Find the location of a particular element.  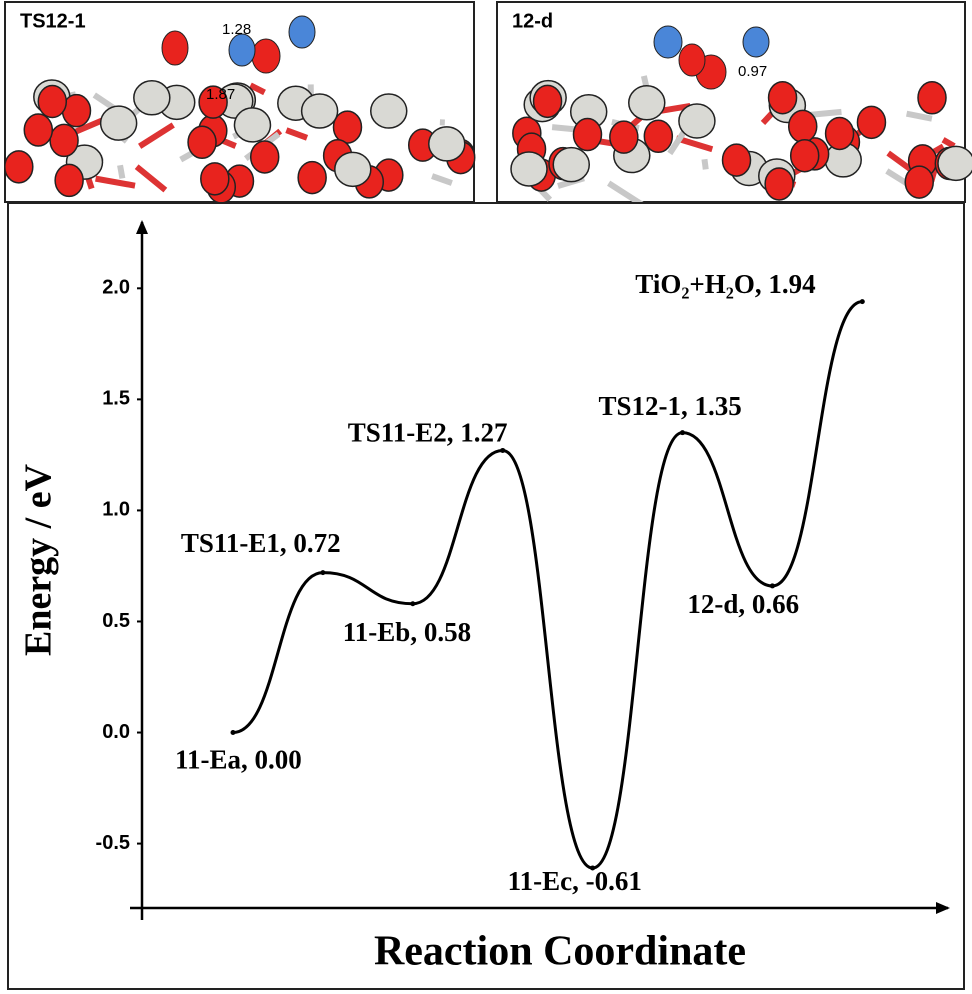

y-tick-label: -0.5 is located at coordinates (113, 843).